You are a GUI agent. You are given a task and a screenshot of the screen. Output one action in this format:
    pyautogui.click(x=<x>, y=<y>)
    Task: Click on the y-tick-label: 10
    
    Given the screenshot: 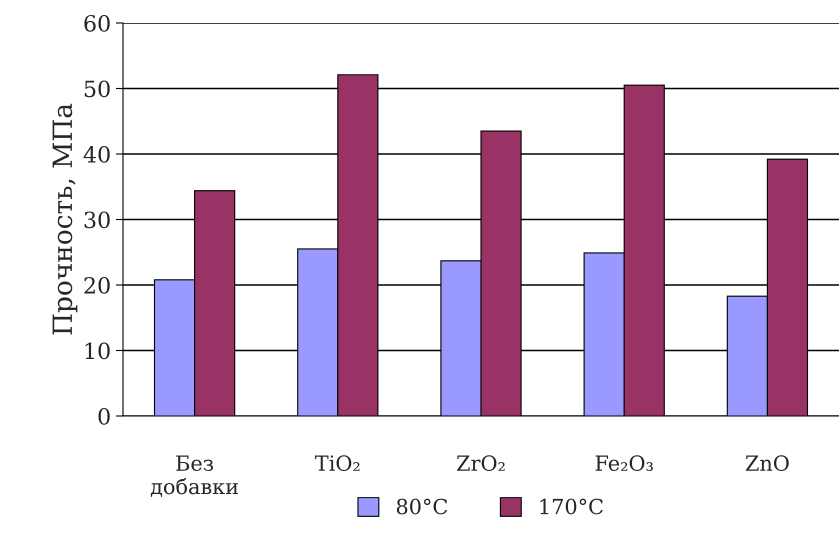 What is the action you would take?
    pyautogui.click(x=98, y=351)
    